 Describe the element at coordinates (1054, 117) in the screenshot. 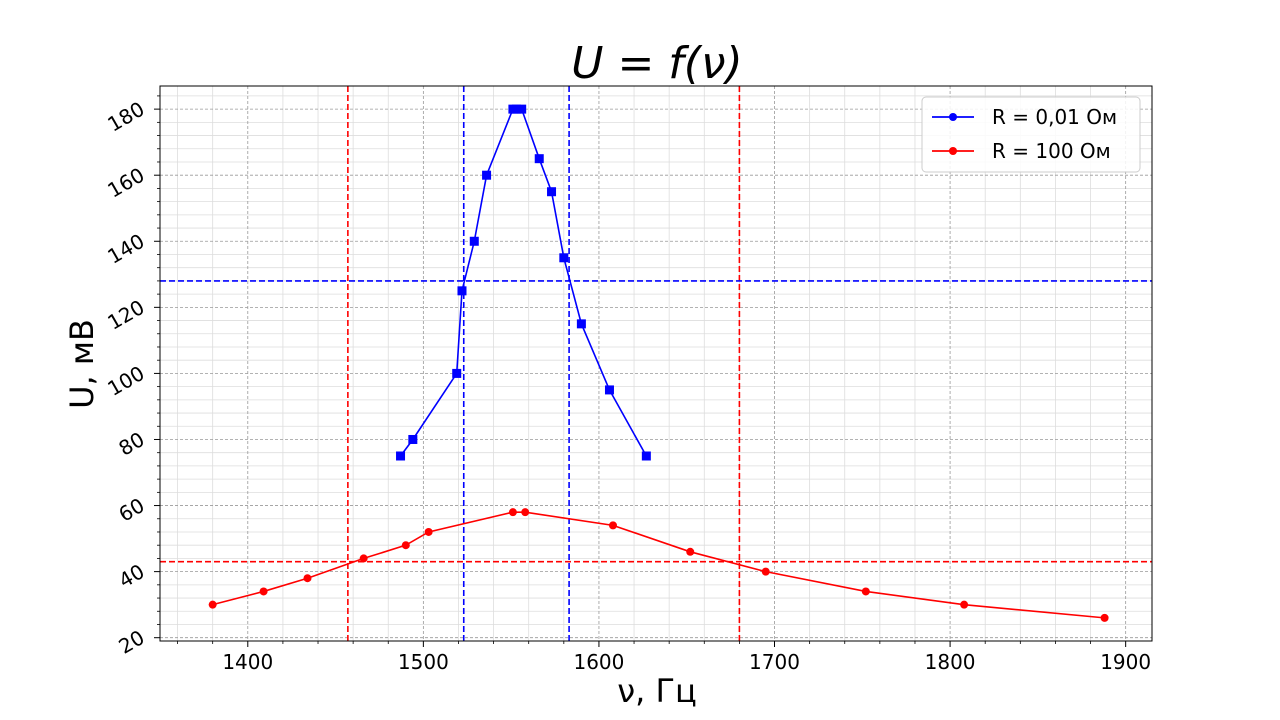

I see `legend-label-series-1: R = 0,01 Ом` at that location.